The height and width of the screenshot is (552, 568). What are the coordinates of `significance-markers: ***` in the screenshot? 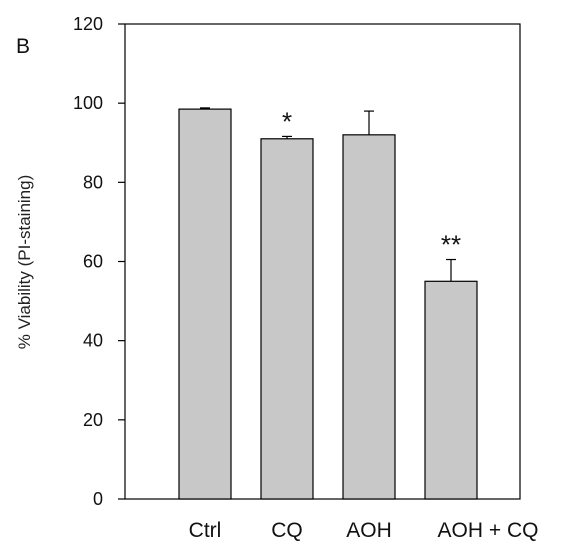 It's located at (371, 182).